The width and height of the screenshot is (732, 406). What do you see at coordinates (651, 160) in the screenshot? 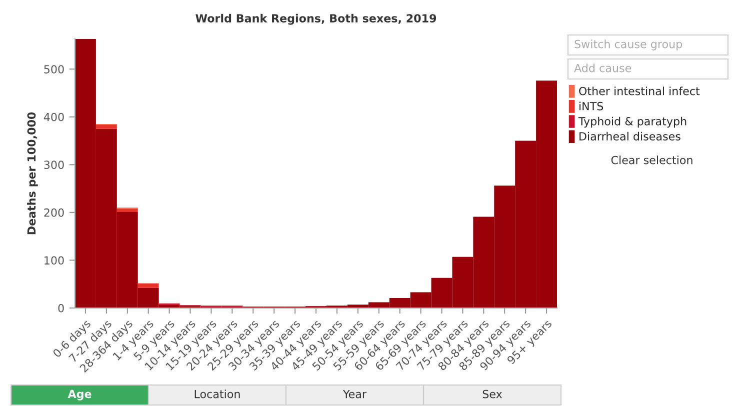
I see `text: Clear selection` at bounding box center [651, 160].